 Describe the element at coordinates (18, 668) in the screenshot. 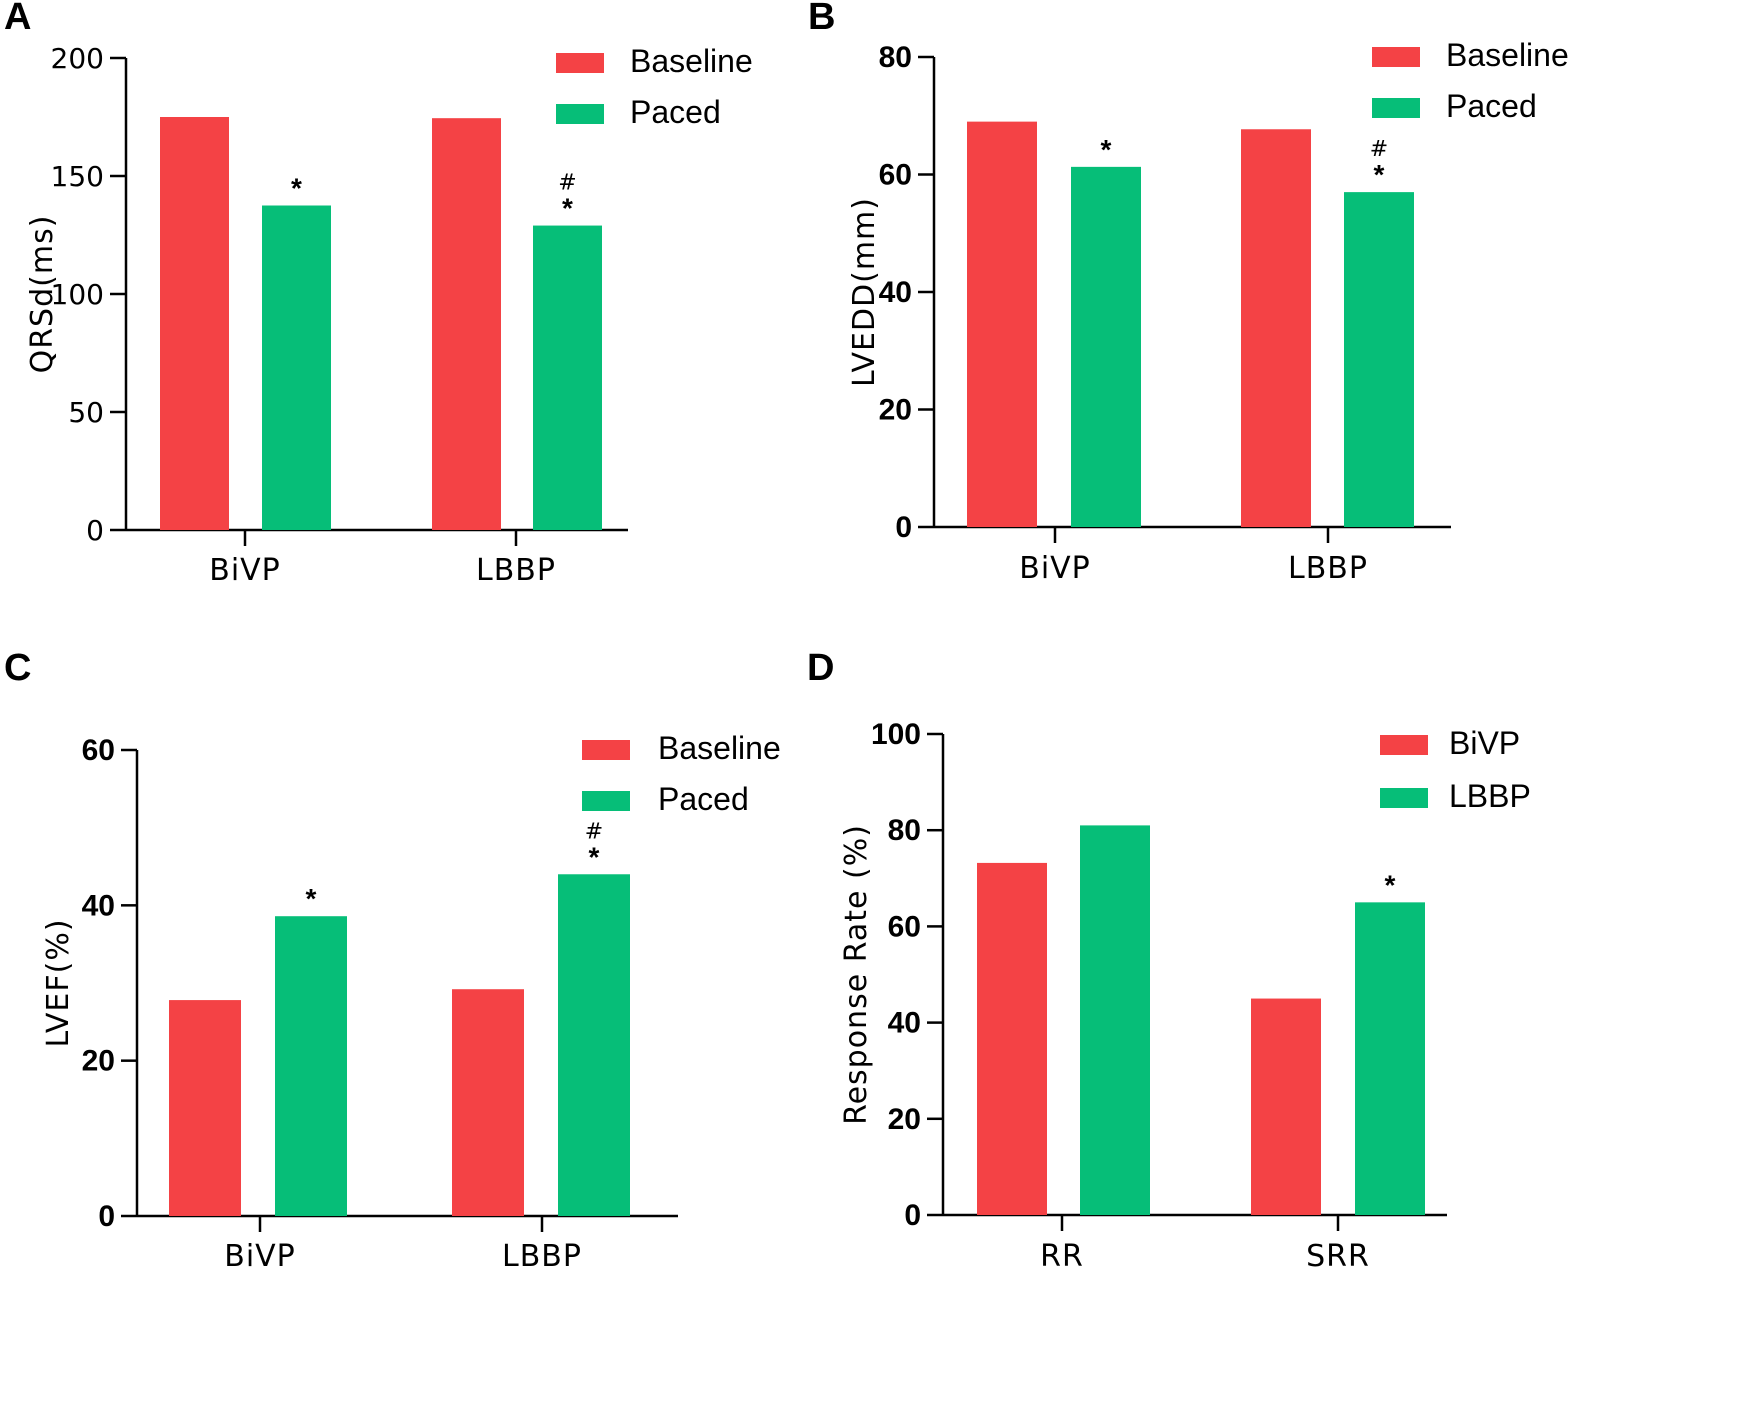

I see `panel-label-c: C` at that location.